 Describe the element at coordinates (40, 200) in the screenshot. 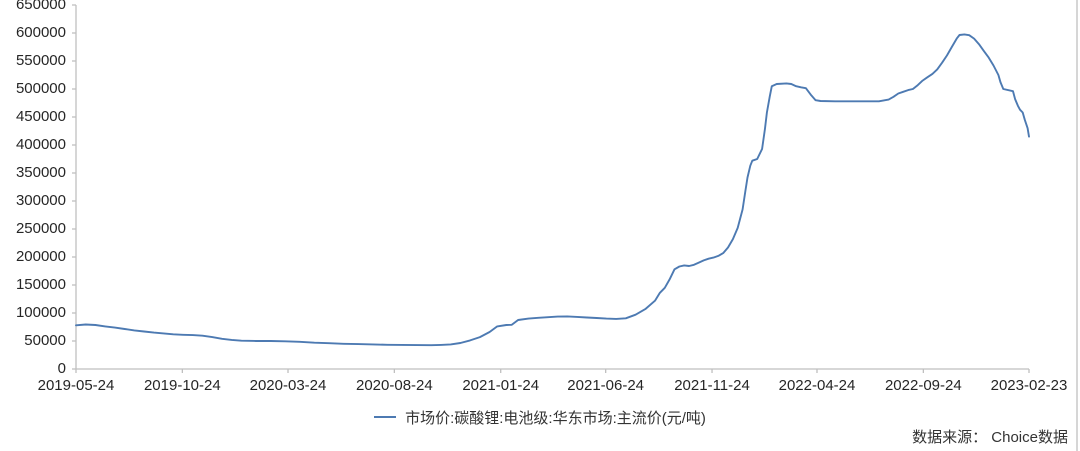

I see `y-axis-label: 300000` at that location.